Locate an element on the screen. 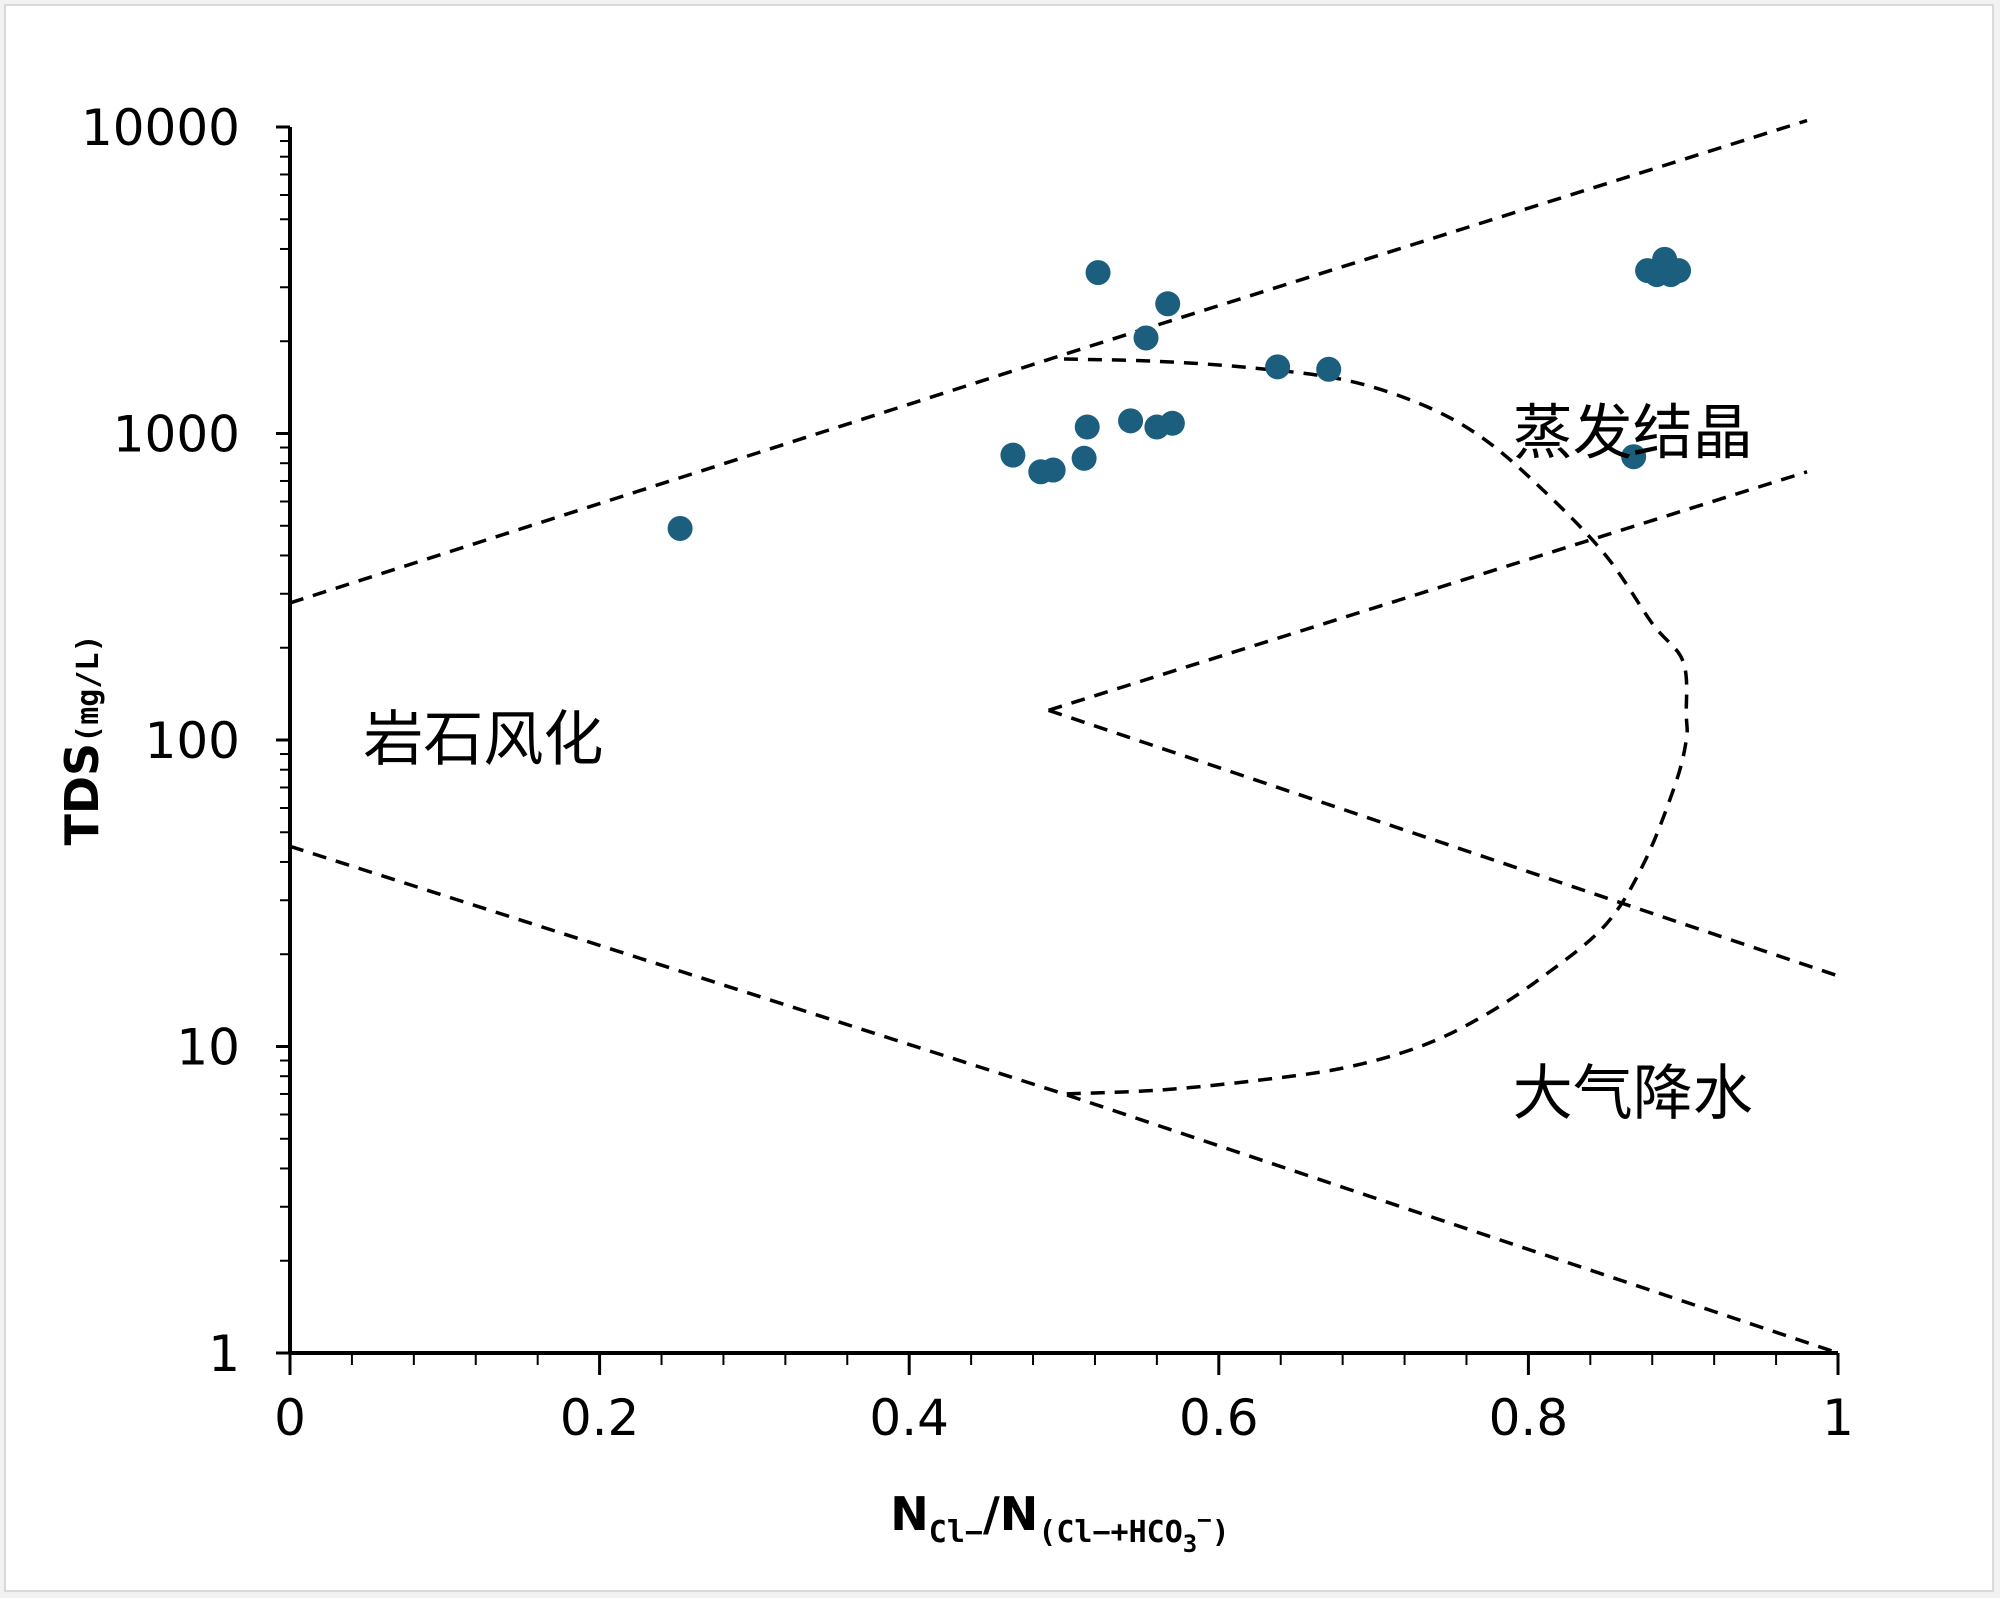 The width and height of the screenshot is (2000, 1598). data-points is located at coordinates (1179, 393).